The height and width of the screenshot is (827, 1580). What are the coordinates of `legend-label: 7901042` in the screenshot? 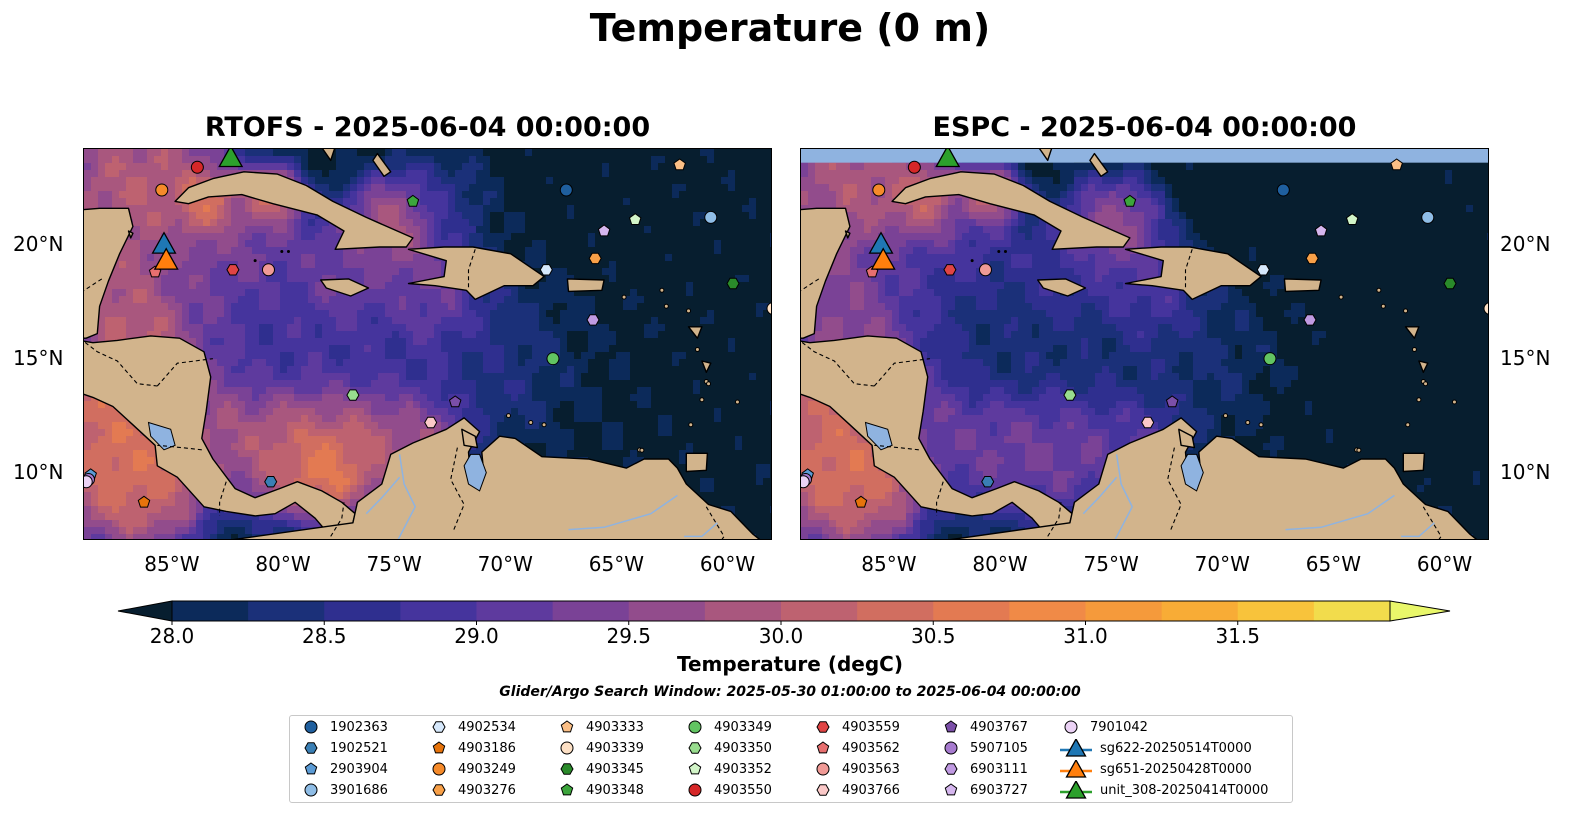 It's located at (1119, 727).